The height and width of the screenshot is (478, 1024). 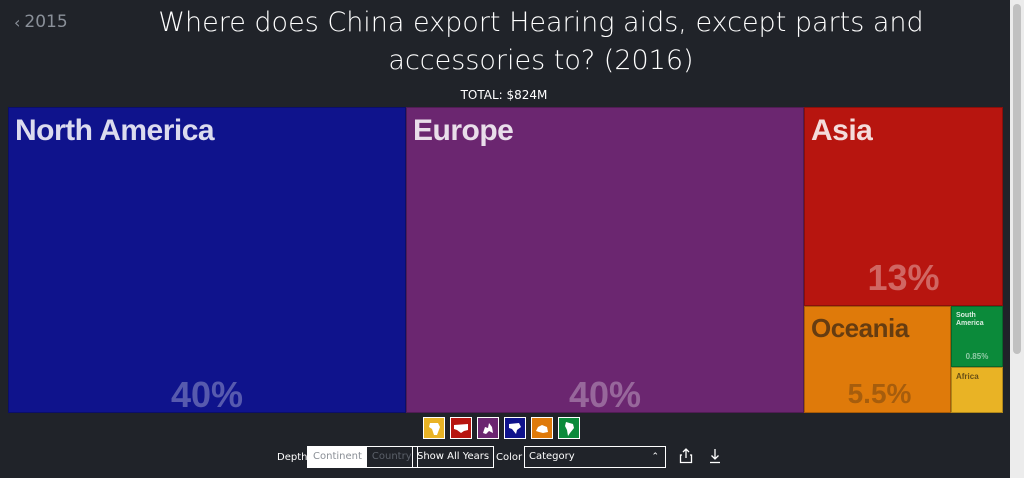 What do you see at coordinates (879, 393) in the screenshot?
I see `tile-share-label: 5.5%` at bounding box center [879, 393].